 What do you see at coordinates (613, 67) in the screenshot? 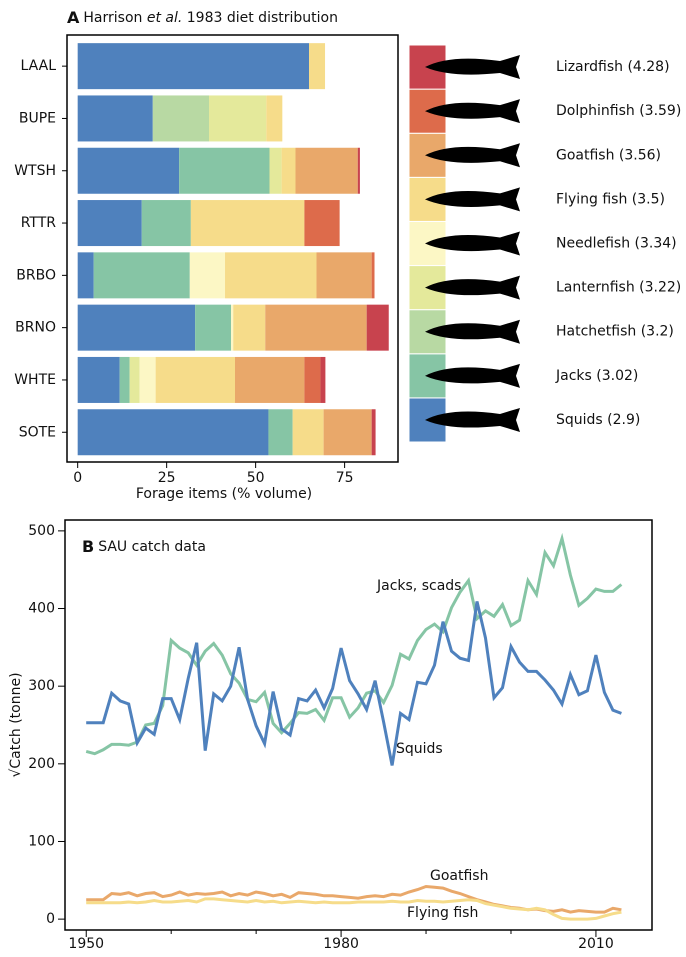
I see `legend-label: Lizardfish (4.28)` at bounding box center [613, 67].